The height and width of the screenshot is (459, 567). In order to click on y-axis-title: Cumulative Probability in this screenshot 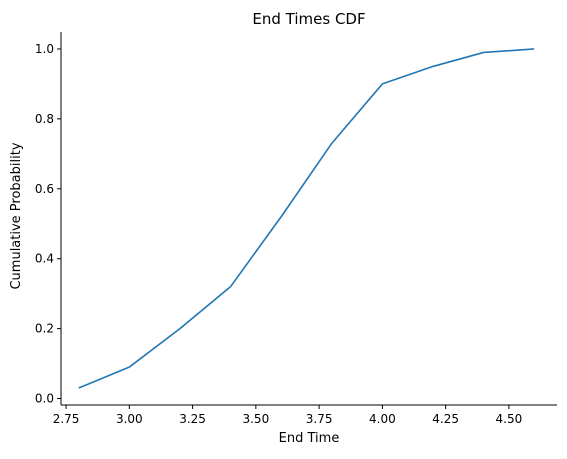, I will do `click(16, 215)`.